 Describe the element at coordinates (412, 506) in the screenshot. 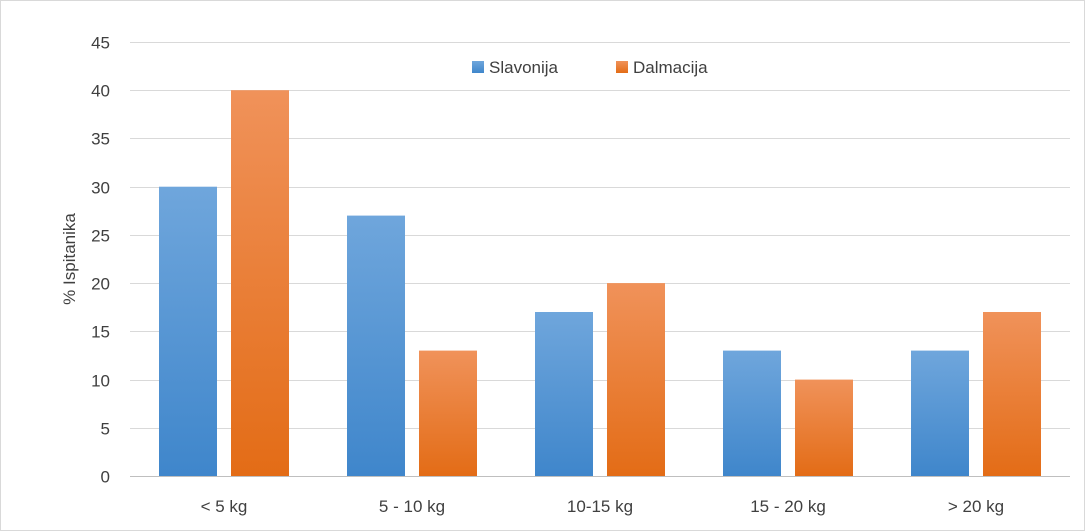

I see `x-tick-label: 5 - 10 kg` at that location.